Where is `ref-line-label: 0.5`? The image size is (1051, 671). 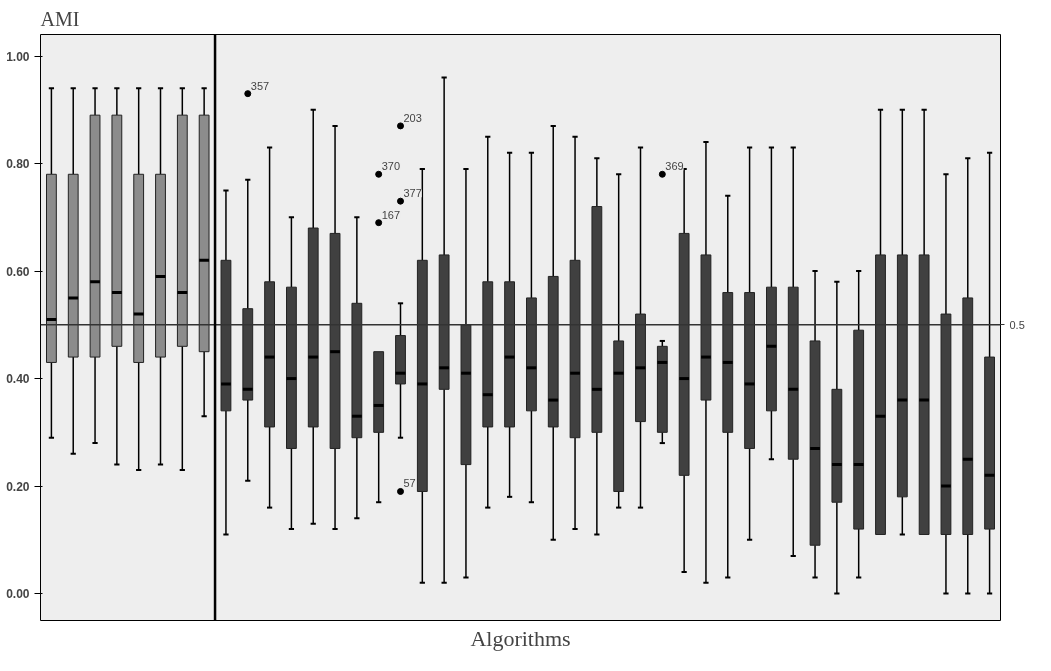
ref-line-label: 0.5 is located at coordinates (1017, 324).